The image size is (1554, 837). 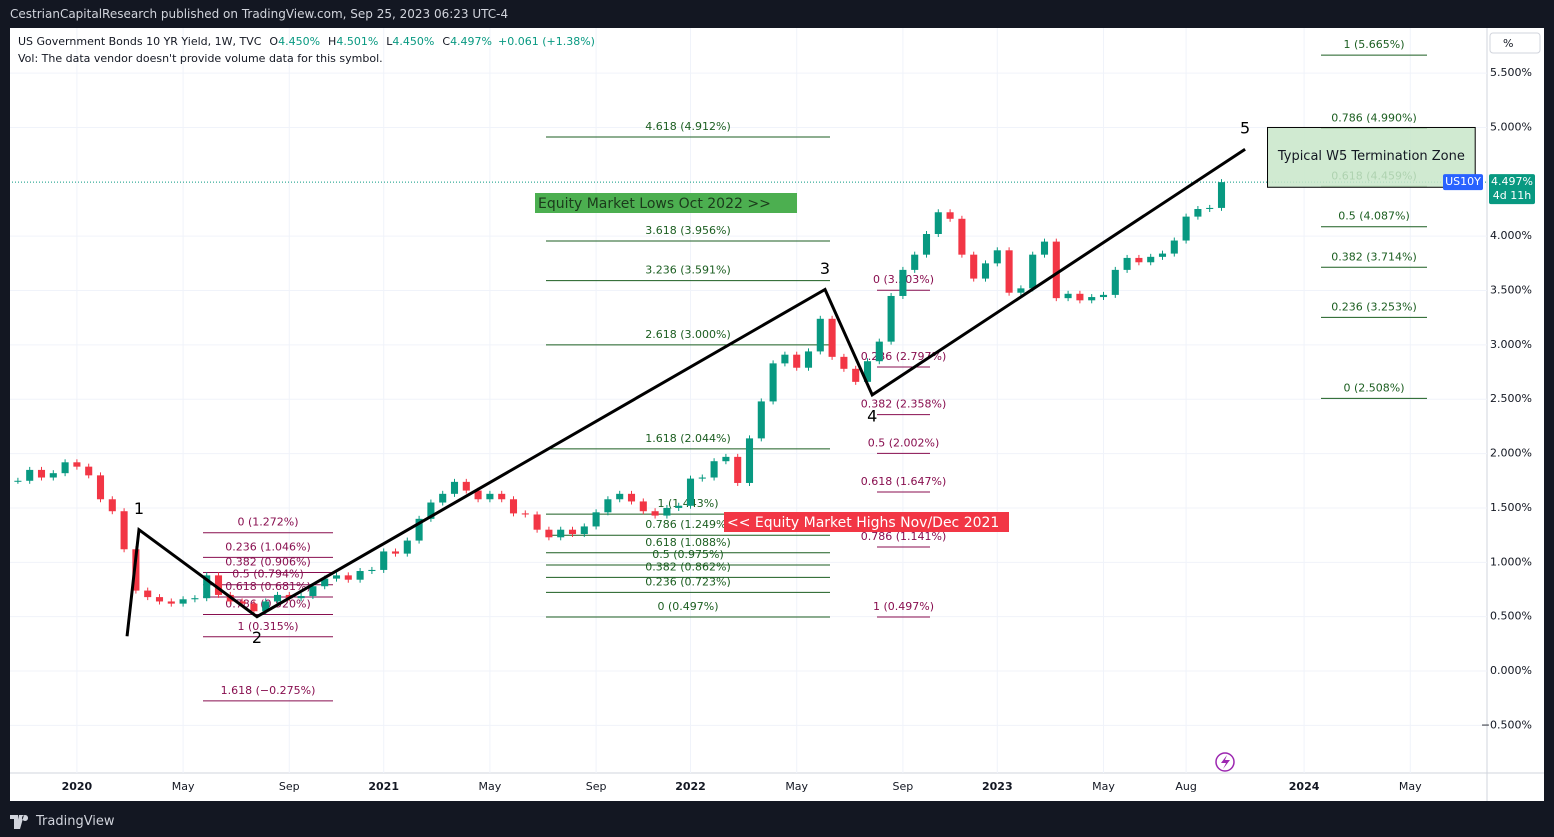 I want to click on fib-label: 0.236 (2.797%), so click(x=904, y=356).